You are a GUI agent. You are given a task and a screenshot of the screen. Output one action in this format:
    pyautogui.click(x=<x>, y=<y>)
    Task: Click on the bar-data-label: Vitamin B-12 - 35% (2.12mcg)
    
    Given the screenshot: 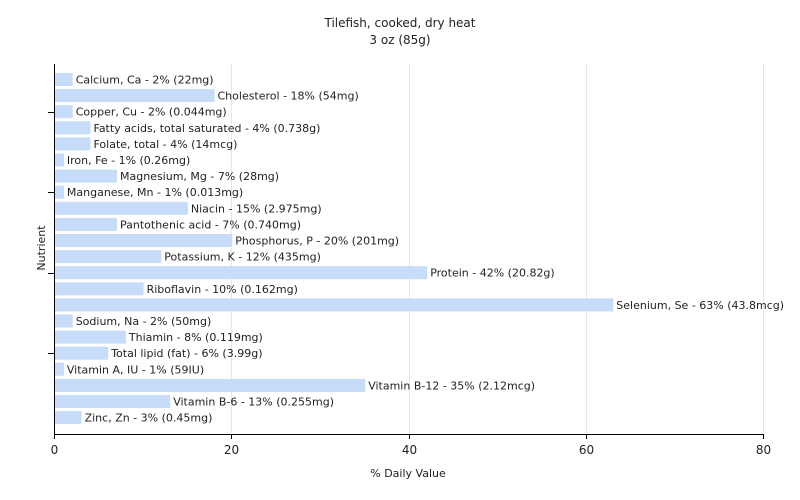 What is the action you would take?
    pyautogui.click(x=451, y=385)
    